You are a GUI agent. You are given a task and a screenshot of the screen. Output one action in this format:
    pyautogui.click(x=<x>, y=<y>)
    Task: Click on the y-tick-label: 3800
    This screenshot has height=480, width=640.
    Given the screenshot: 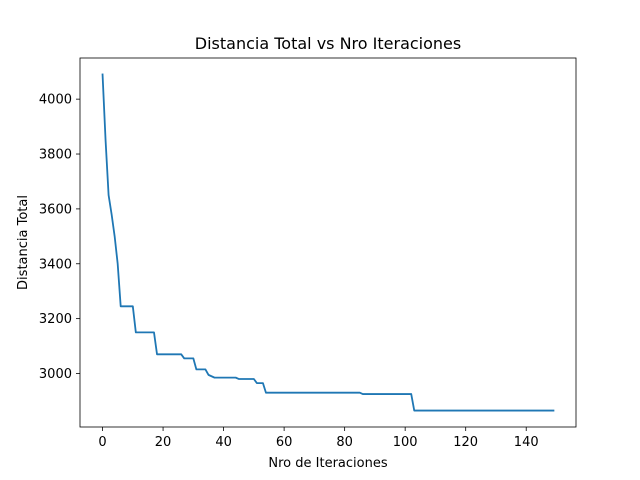 What is the action you would take?
    pyautogui.click(x=55, y=155)
    